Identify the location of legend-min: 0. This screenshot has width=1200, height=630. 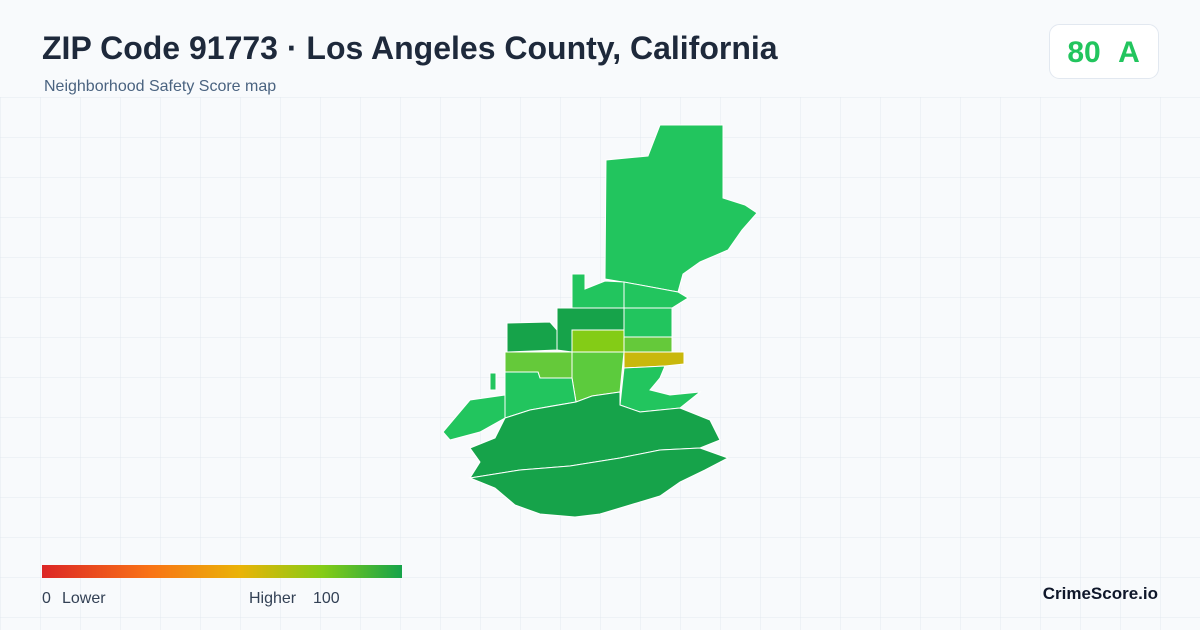
(46, 598).